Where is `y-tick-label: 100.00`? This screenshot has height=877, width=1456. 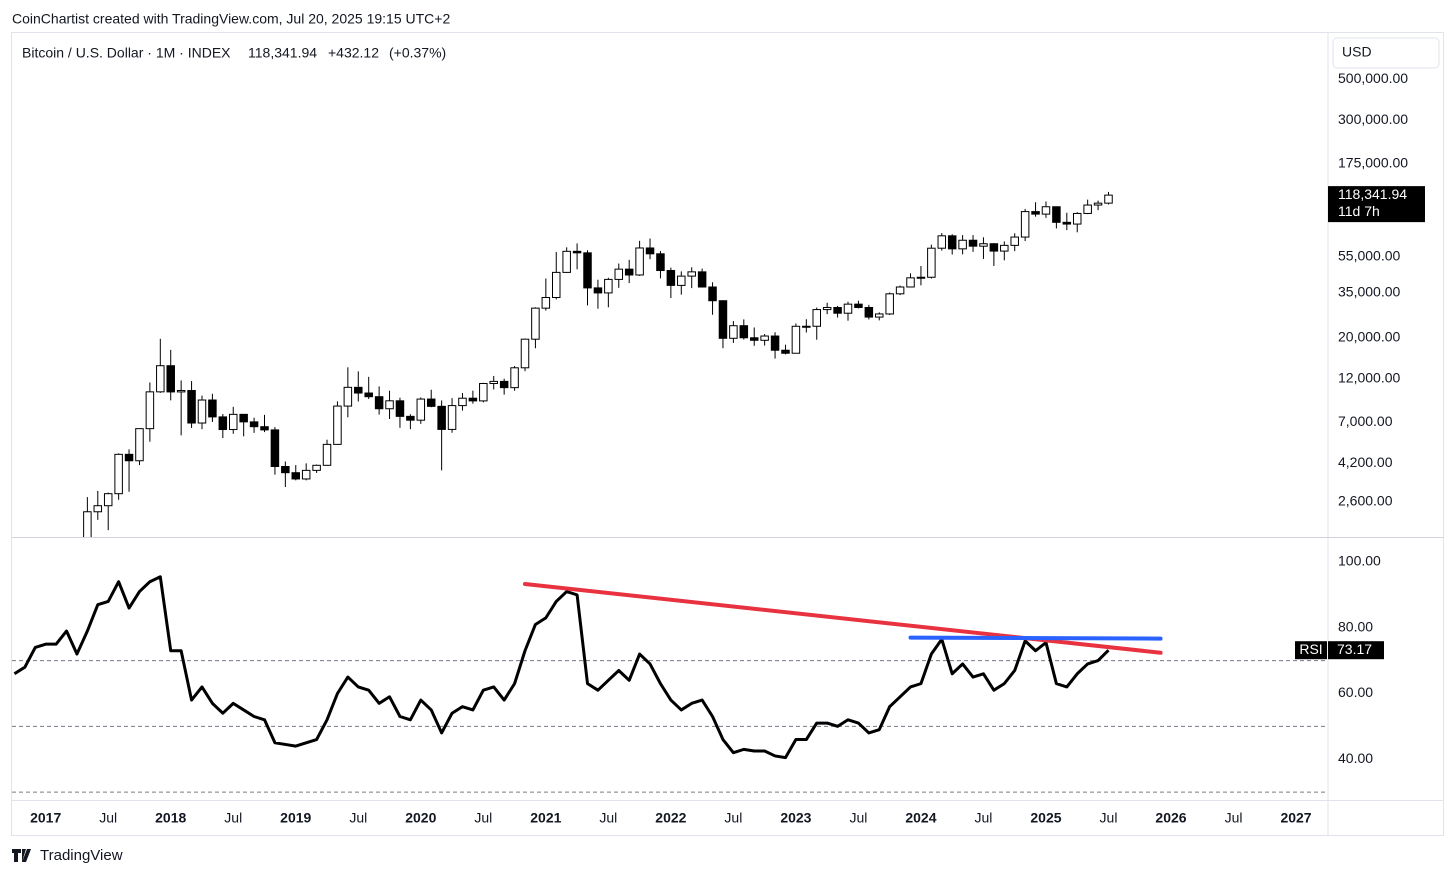 y-tick-label: 100.00 is located at coordinates (1359, 561).